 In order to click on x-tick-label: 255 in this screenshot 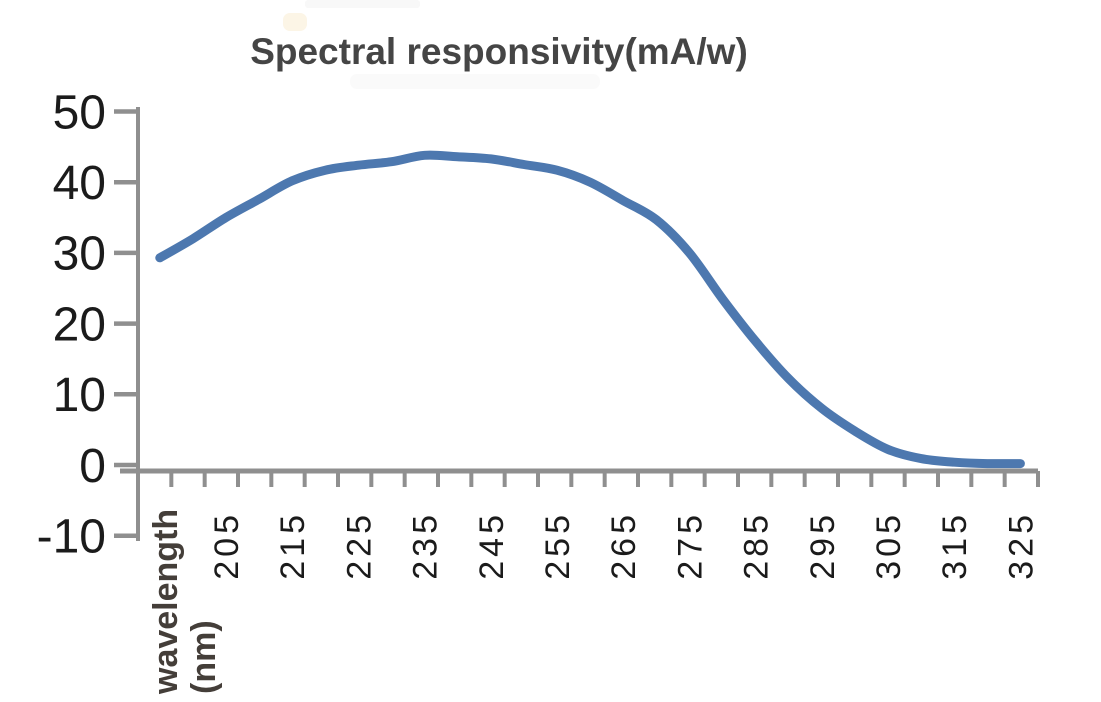, I will do `click(558, 545)`.